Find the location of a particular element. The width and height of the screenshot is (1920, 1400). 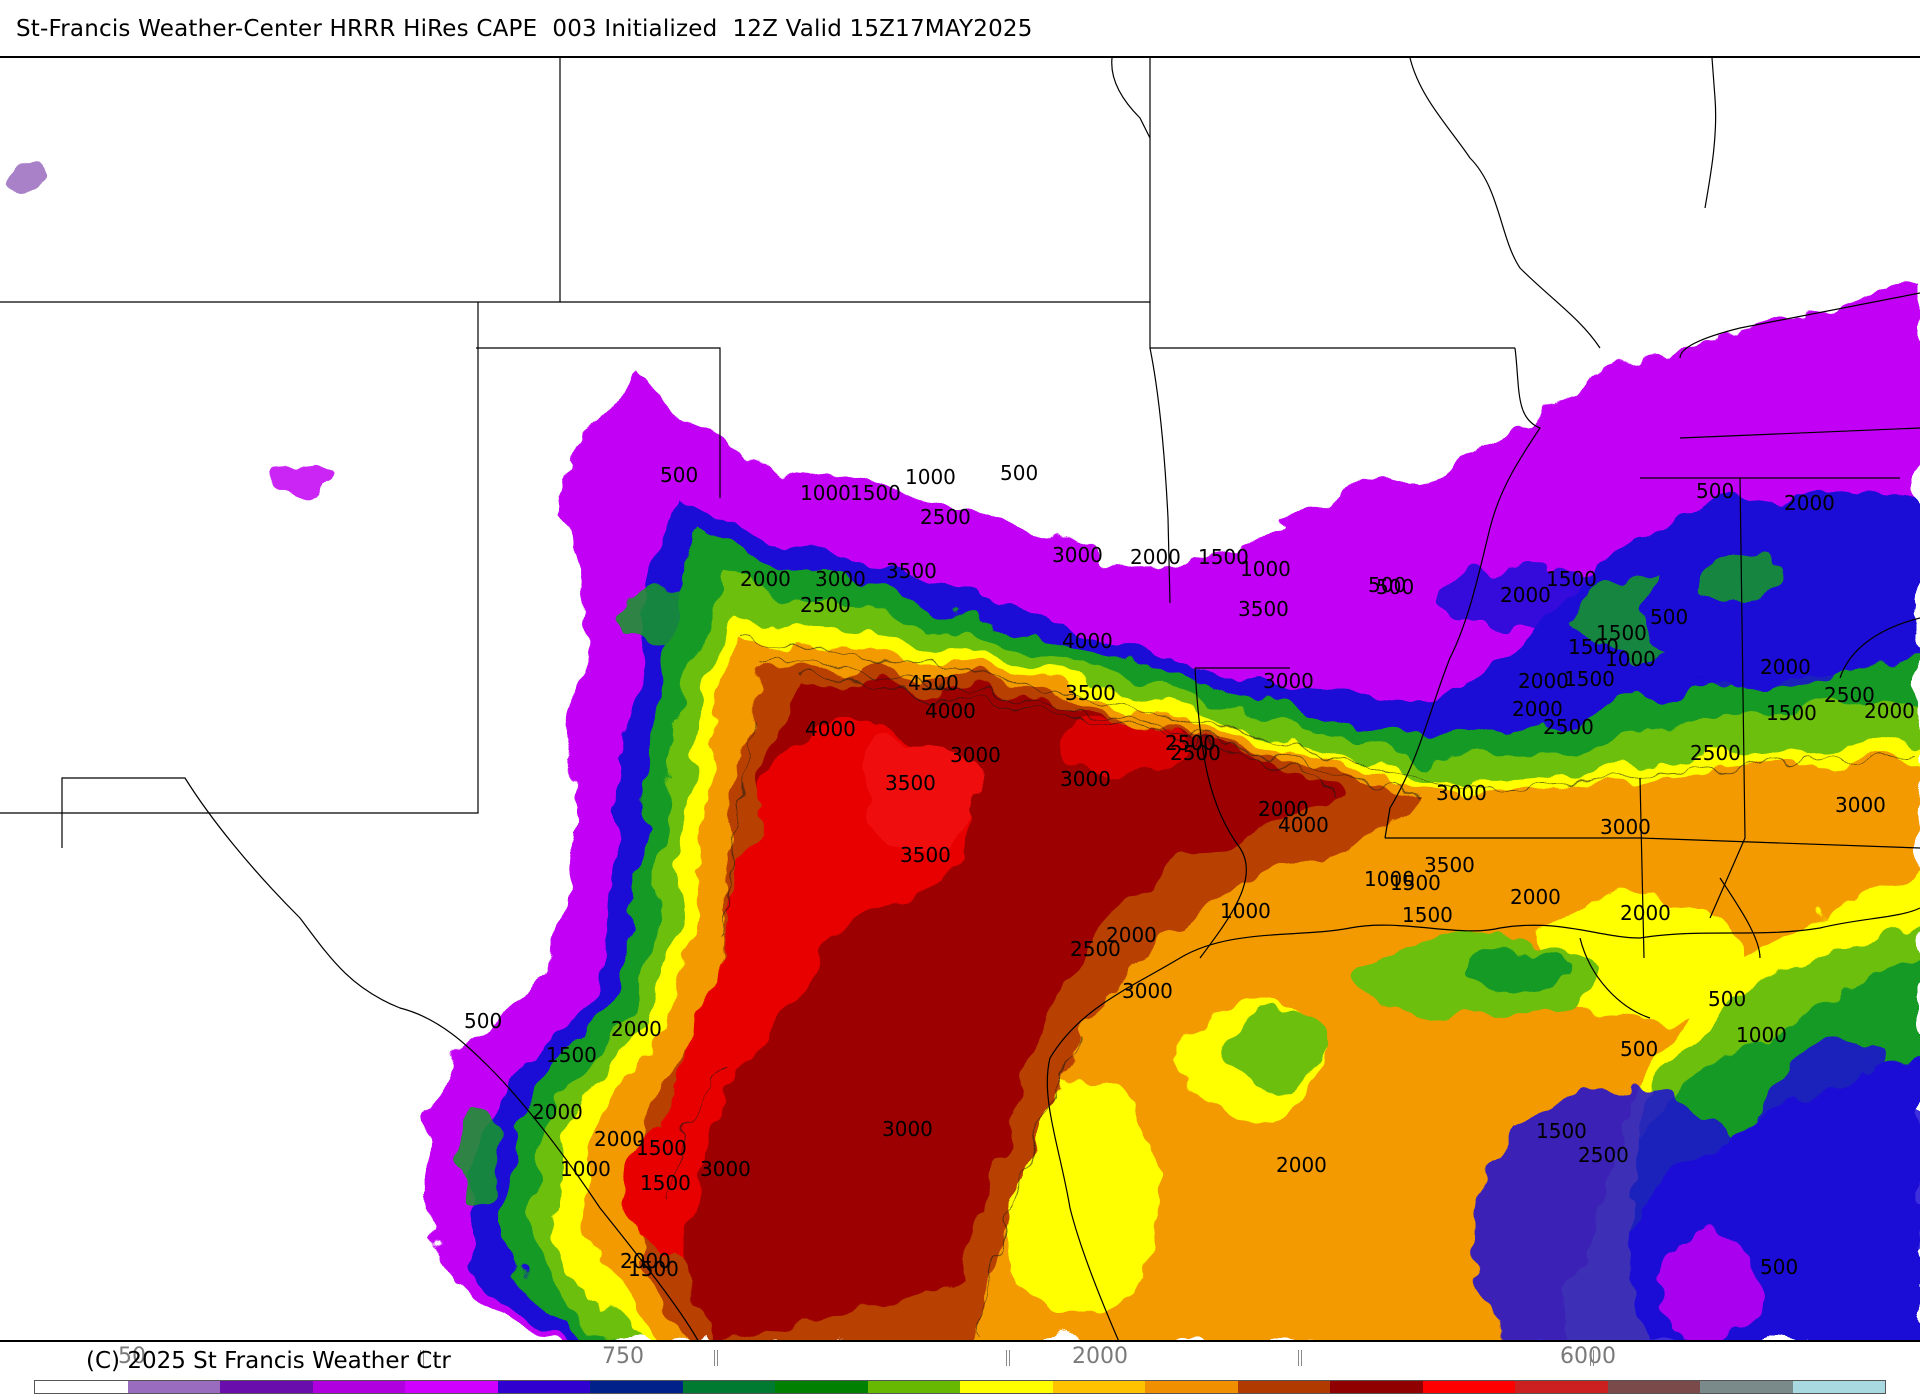

colorbar is located at coordinates (960, 1387).